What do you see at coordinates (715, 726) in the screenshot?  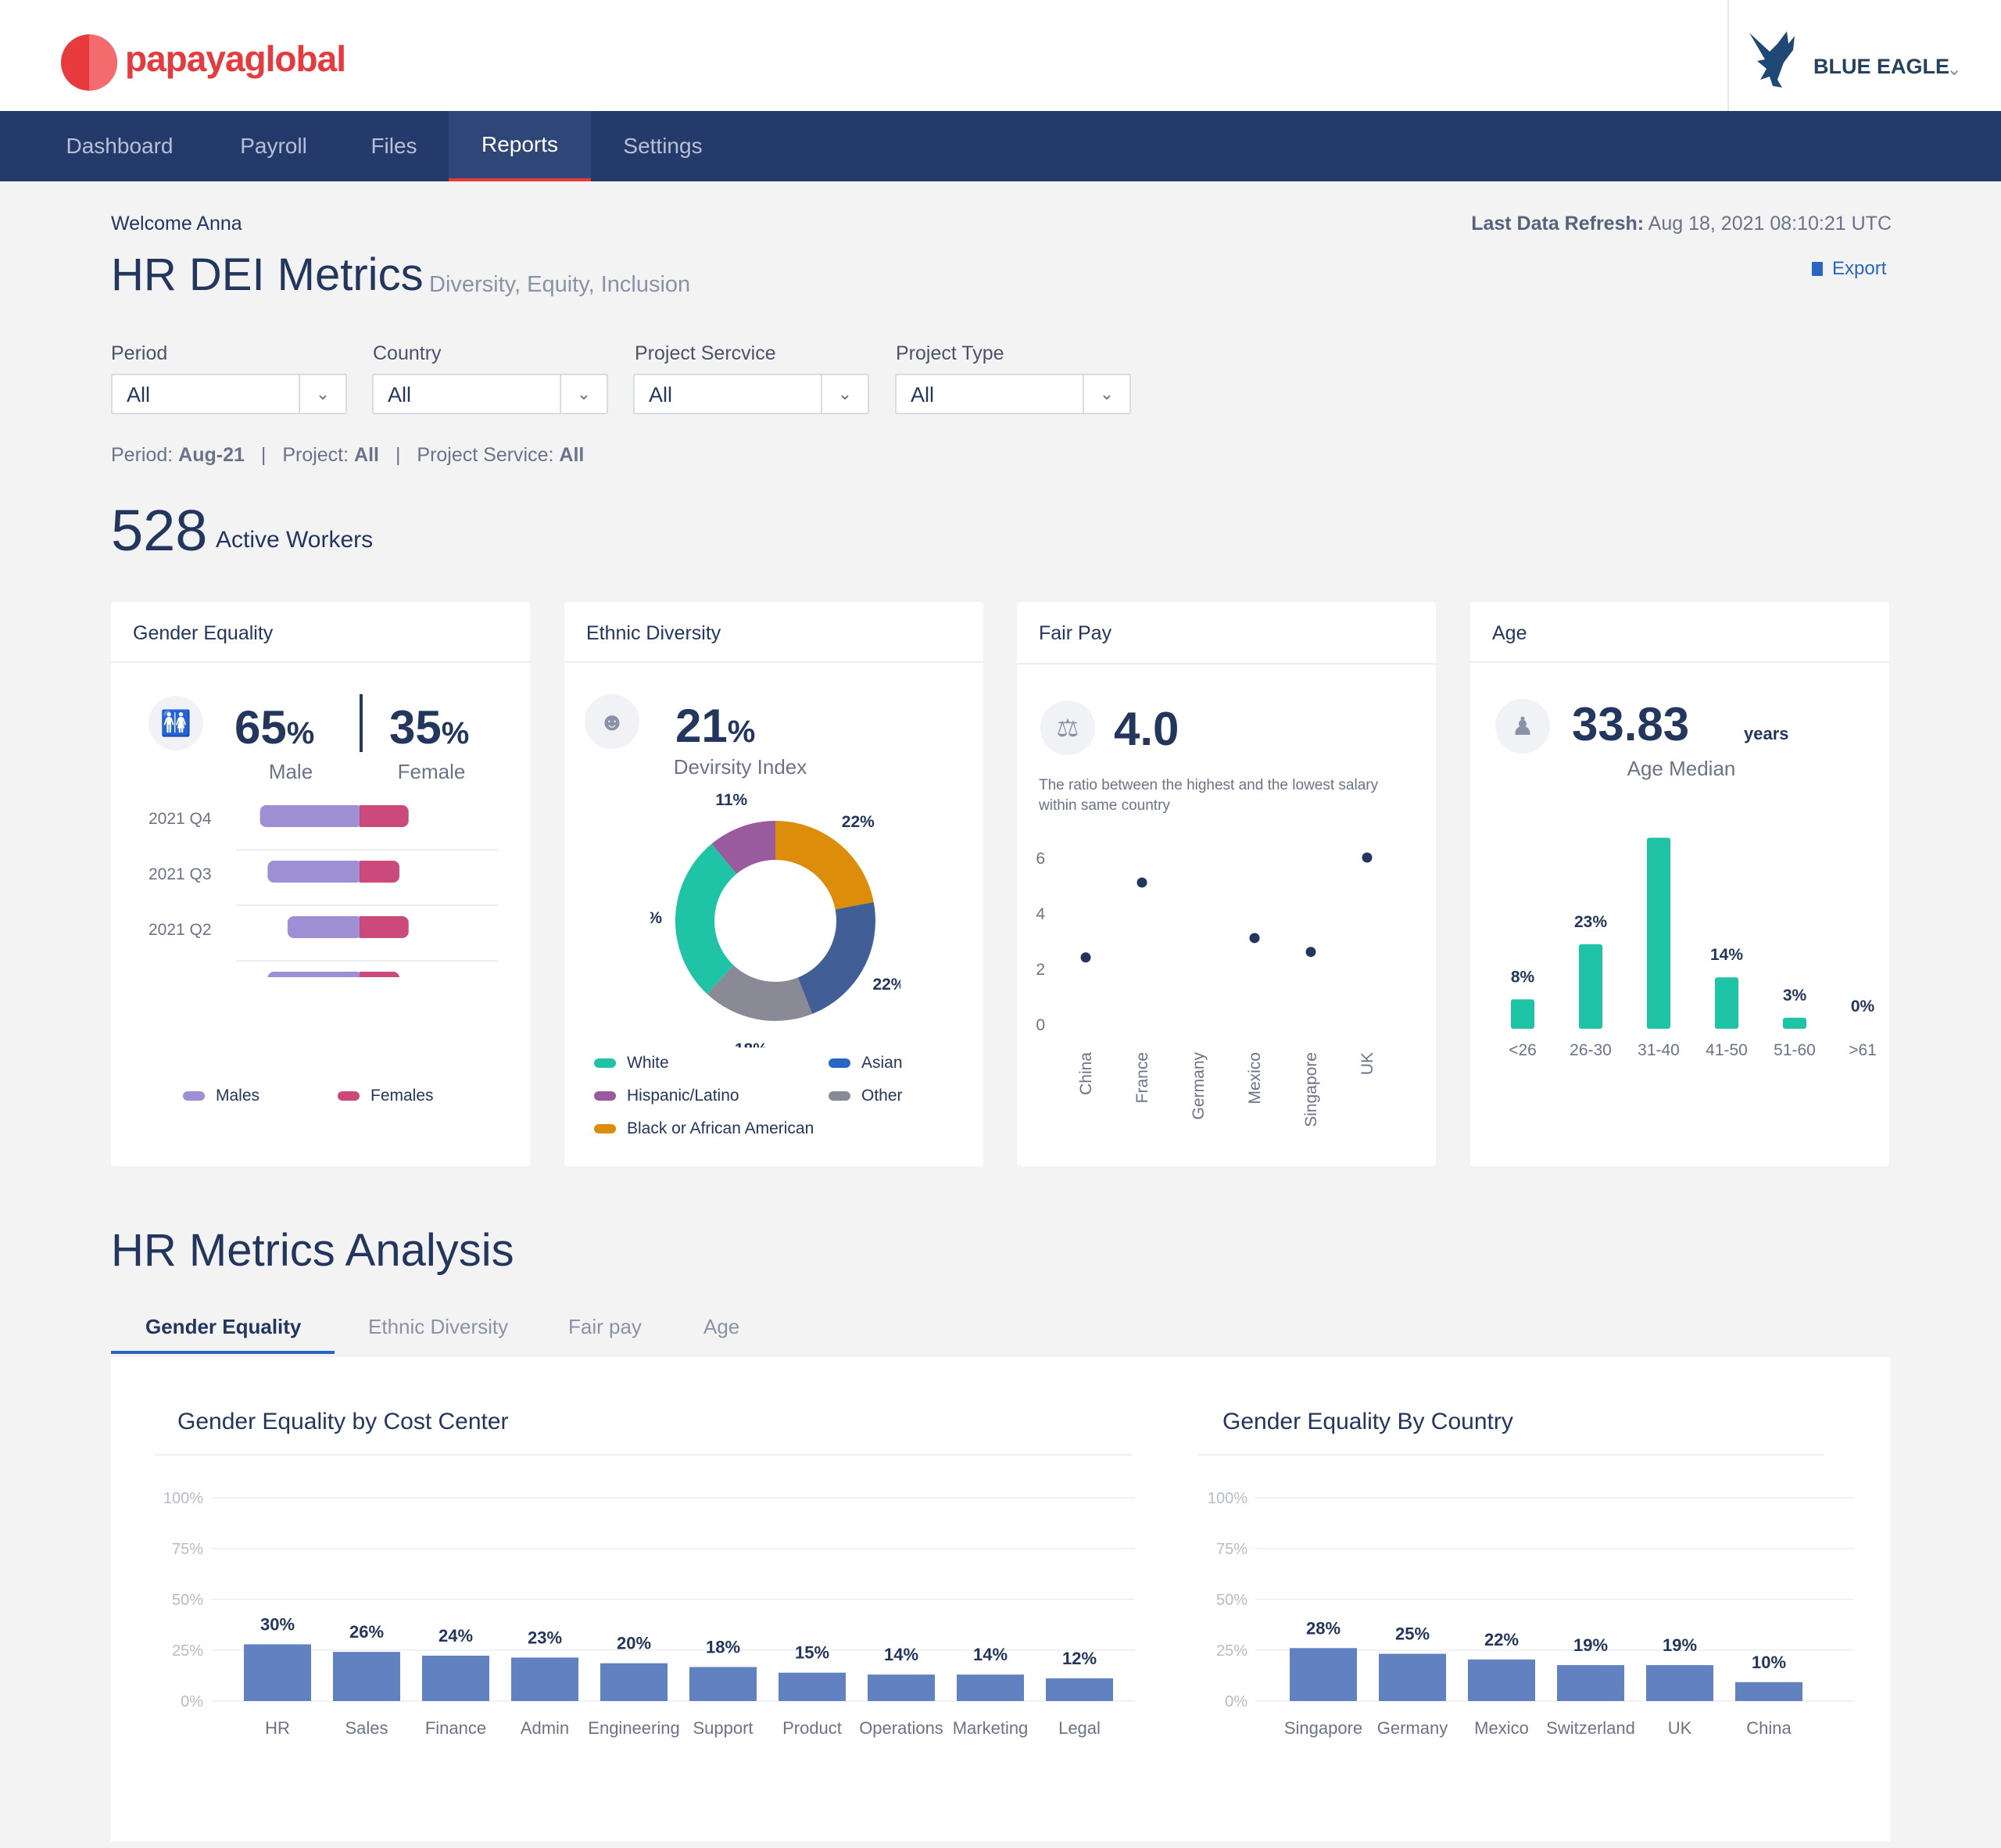 I see `diversity-index: 21%` at bounding box center [715, 726].